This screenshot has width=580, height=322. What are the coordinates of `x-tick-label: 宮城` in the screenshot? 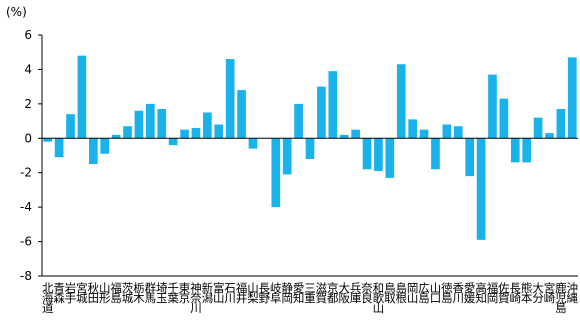 It's located at (82, 292).